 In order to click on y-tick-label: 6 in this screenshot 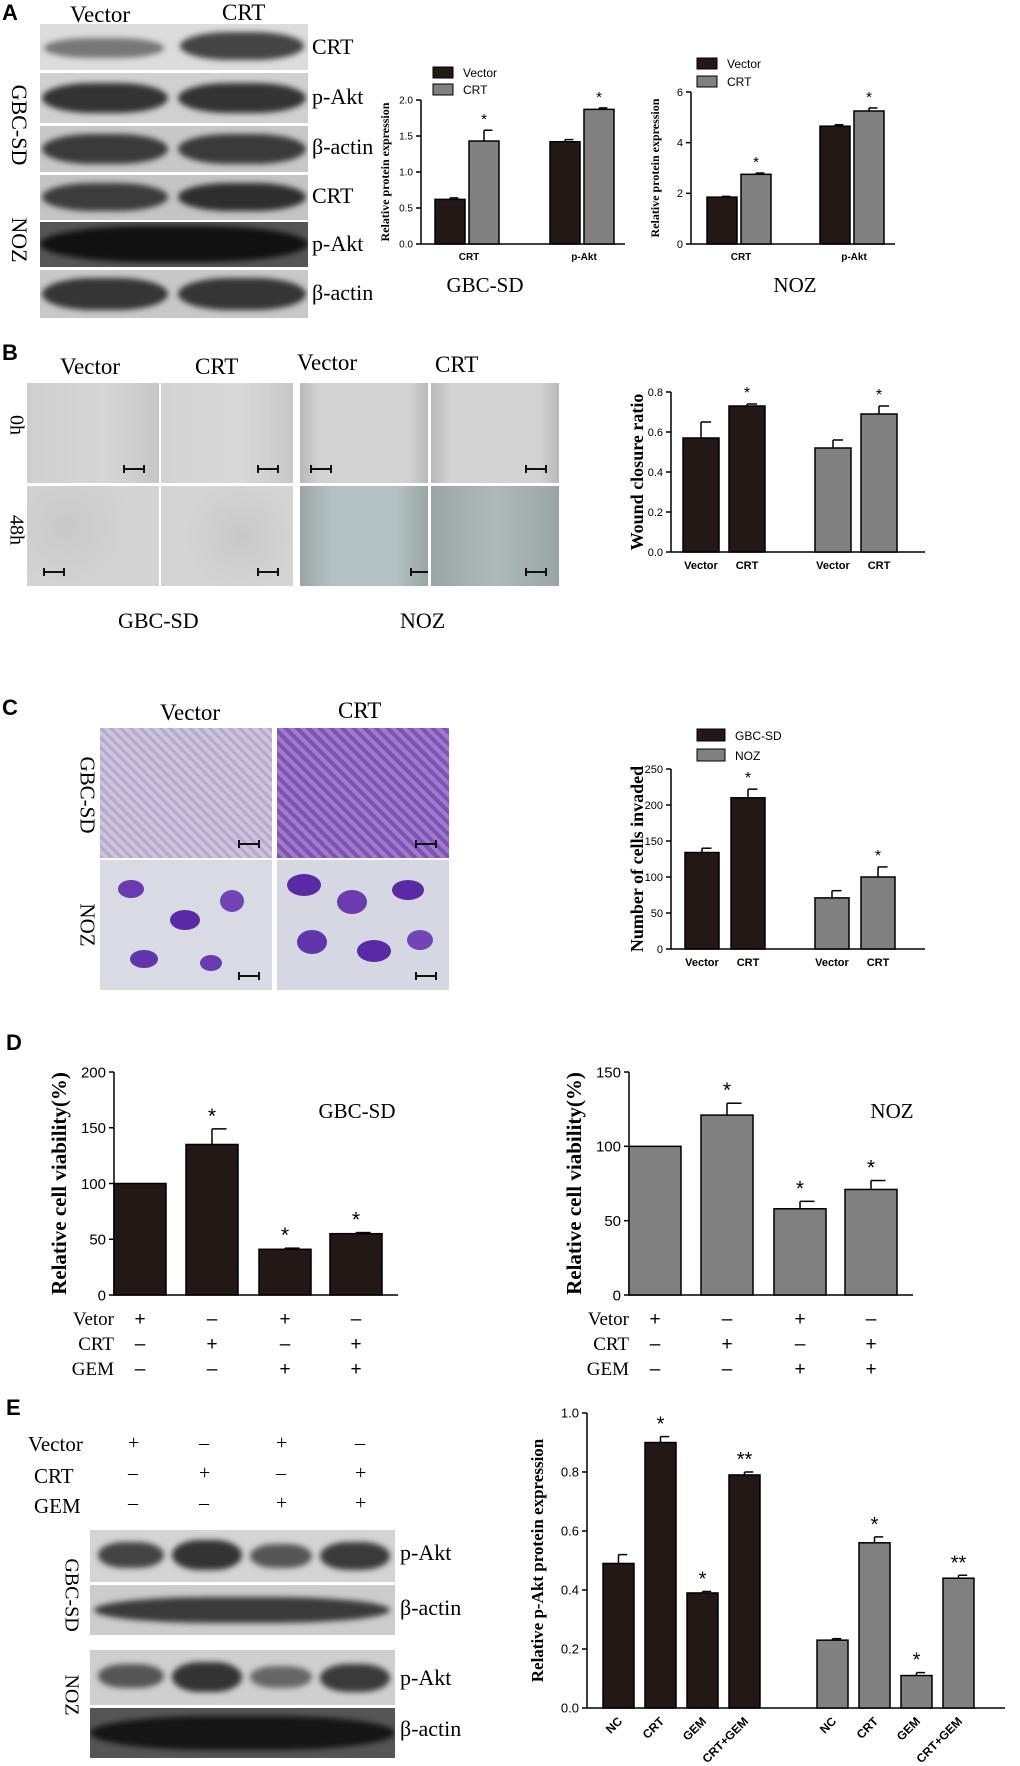, I will do `click(680, 93)`.